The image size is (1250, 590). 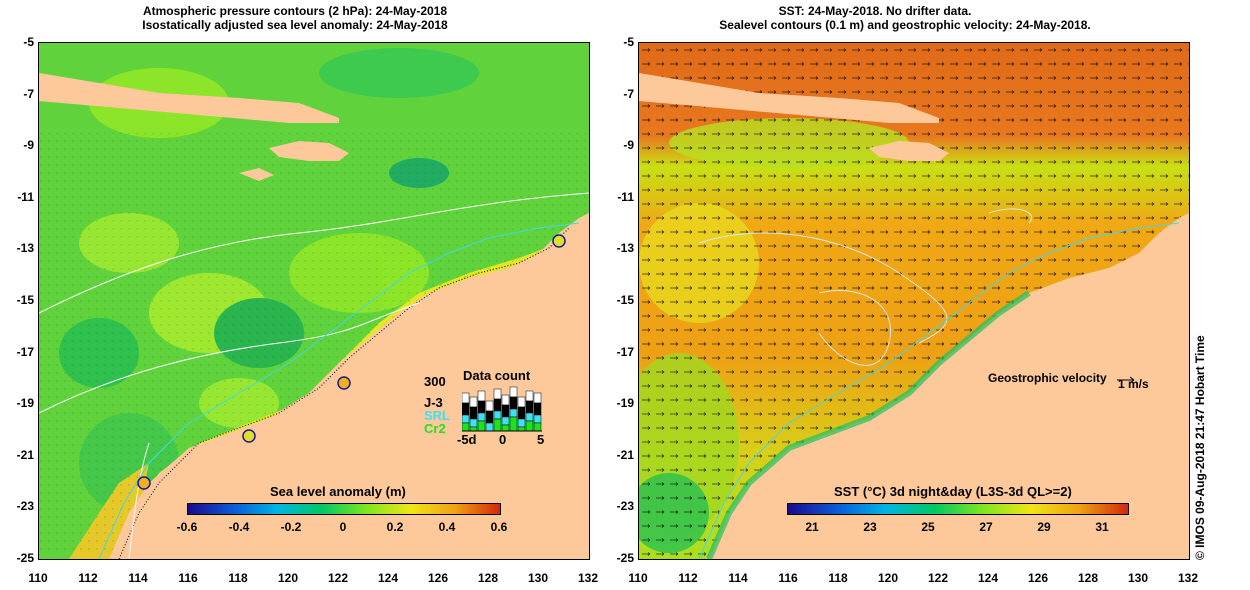 What do you see at coordinates (467, 439) in the screenshot?
I see `data-count-x-left: -5d` at bounding box center [467, 439].